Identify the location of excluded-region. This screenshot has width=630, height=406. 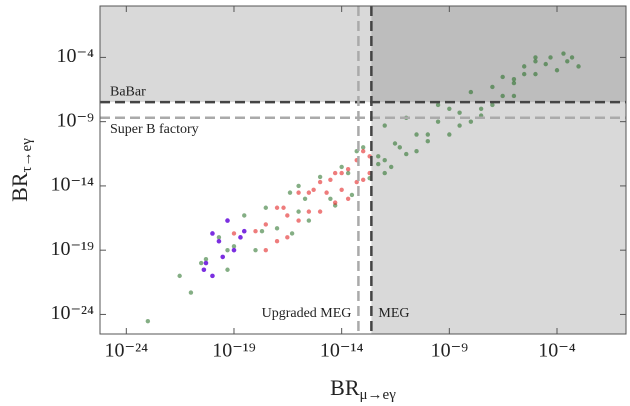
(498, 54).